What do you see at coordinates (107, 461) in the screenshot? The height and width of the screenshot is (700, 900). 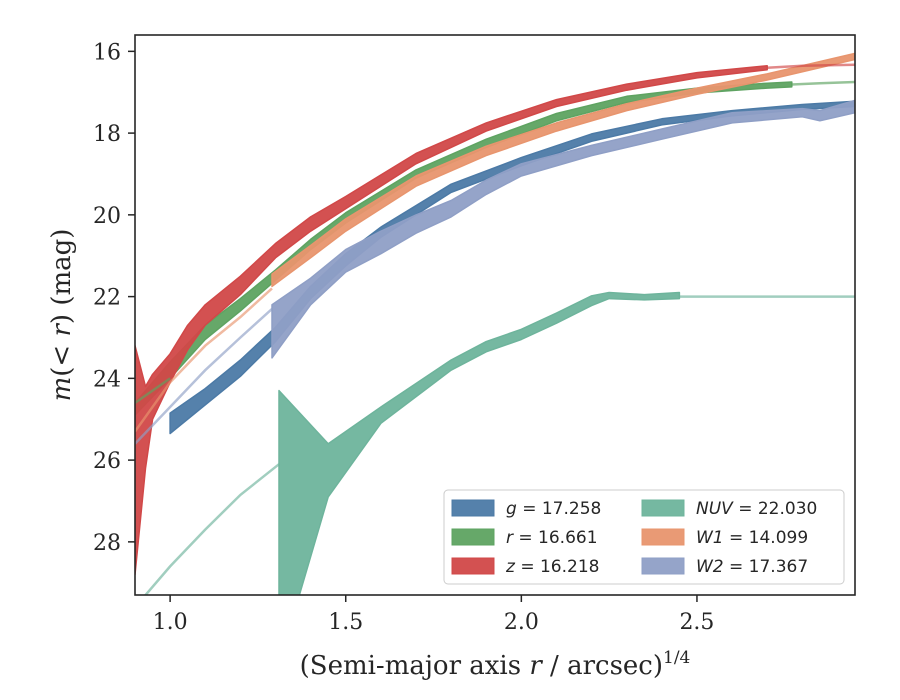 I see `y-tick-label: 26` at bounding box center [107, 461].